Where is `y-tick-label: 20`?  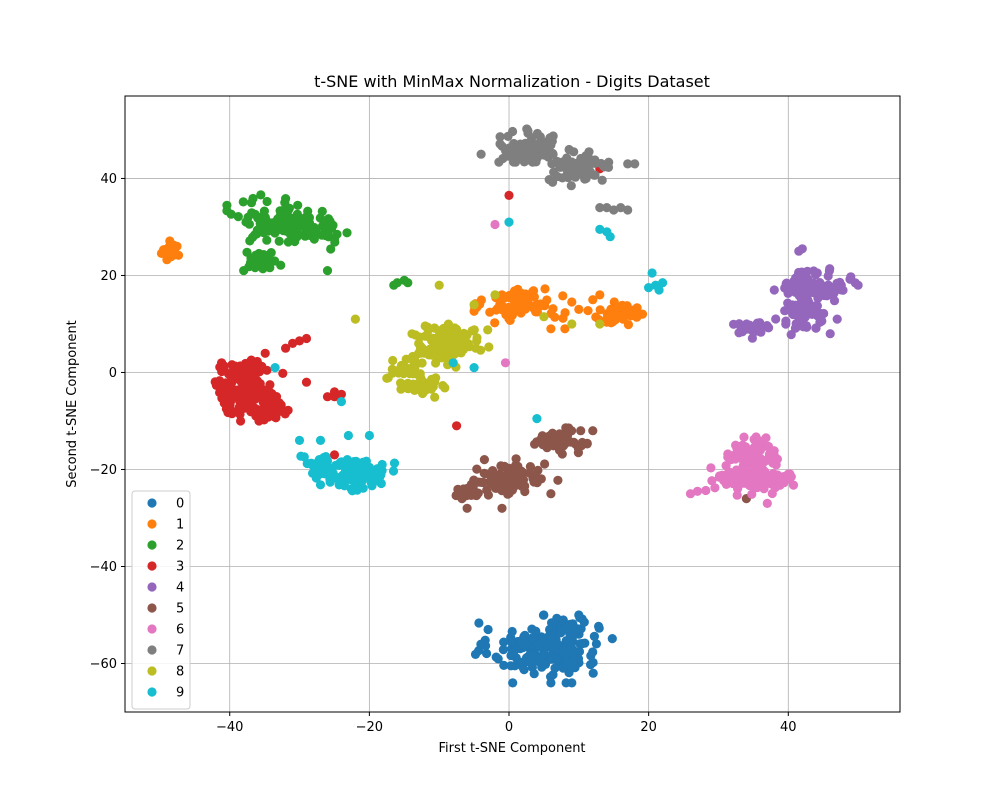
y-tick-label: 20 is located at coordinates (108, 276).